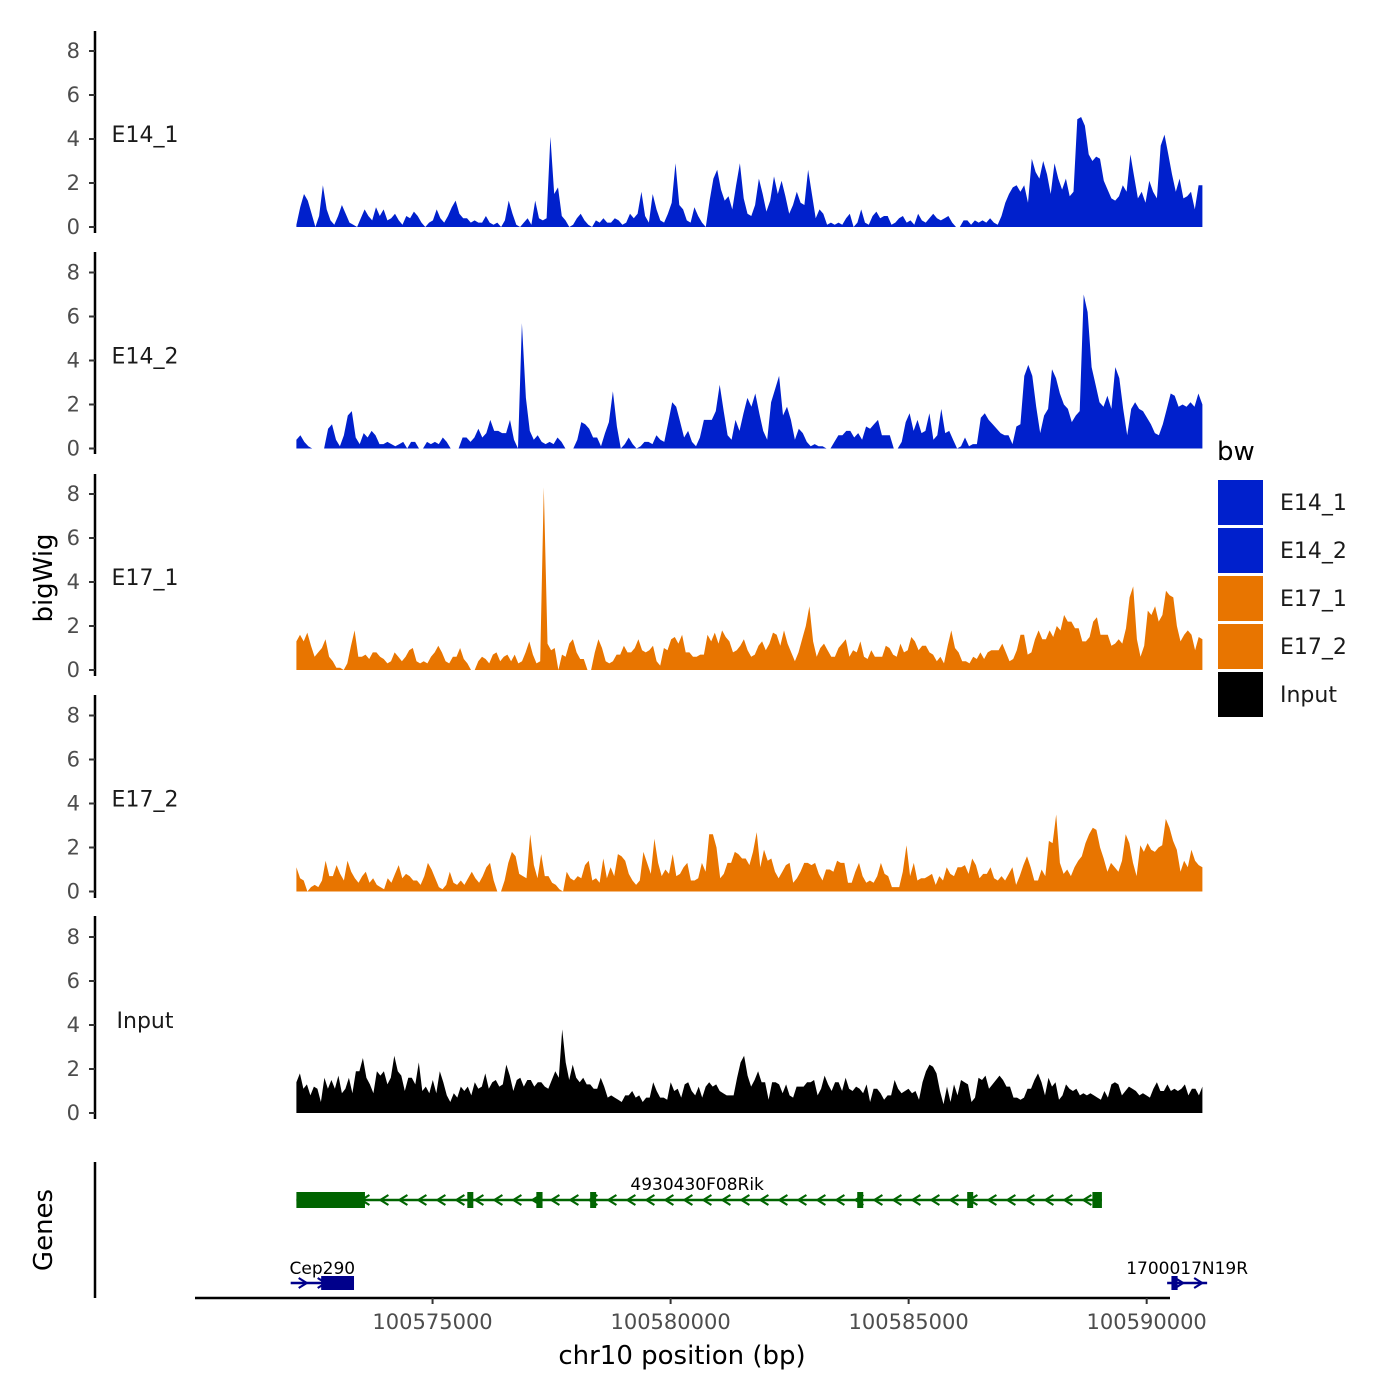  I want to click on track-E14_1: 0 2 4 6 8 E14_1, so click(635, 135).